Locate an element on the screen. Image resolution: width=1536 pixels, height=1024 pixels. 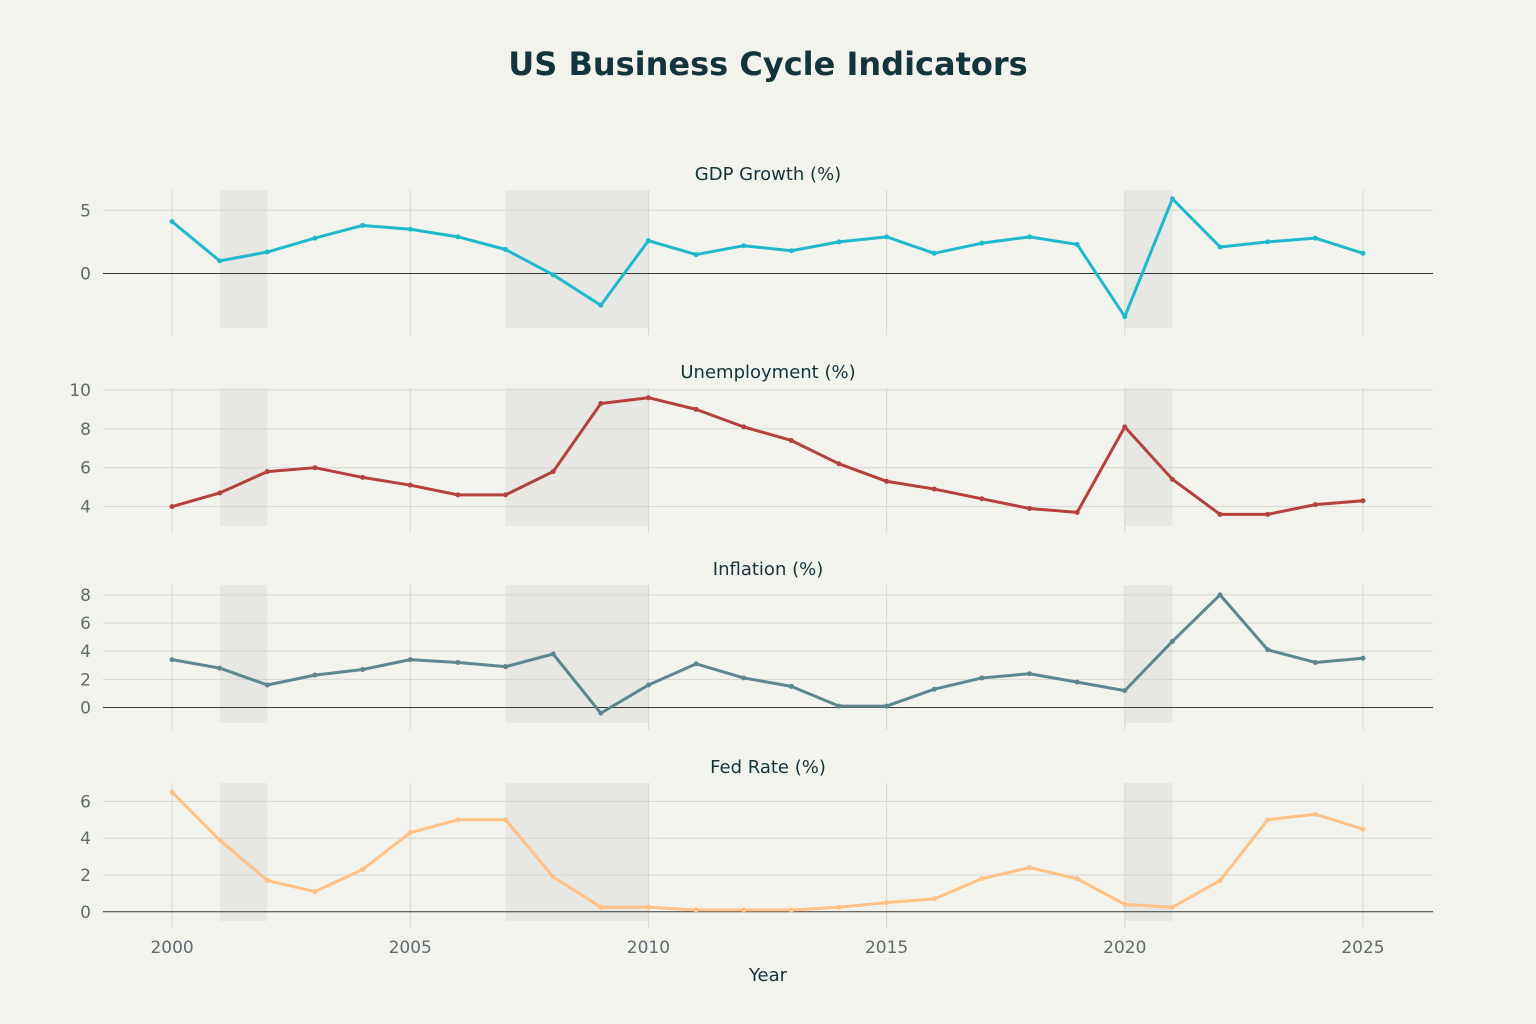
y-tick-label: 10 is located at coordinates (80, 391).